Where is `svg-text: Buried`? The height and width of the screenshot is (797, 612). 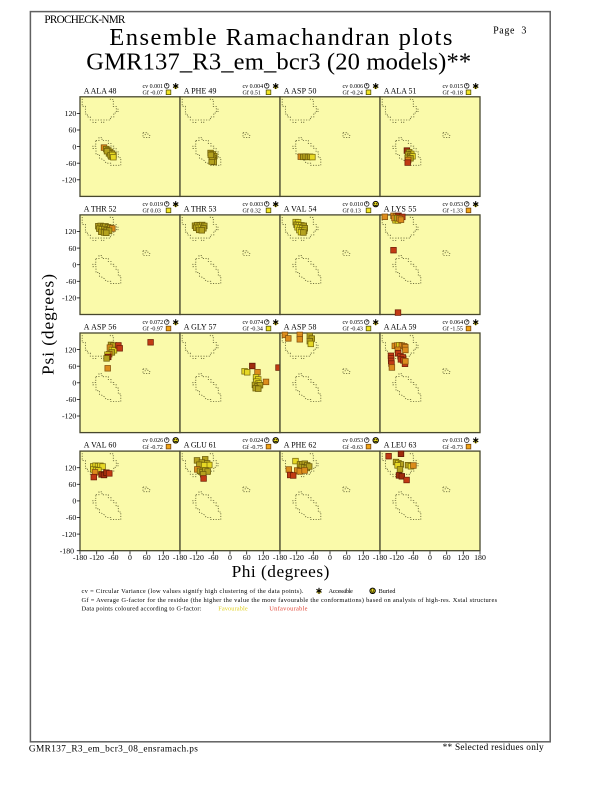
svg-text: Buried is located at coordinates (388, 591).